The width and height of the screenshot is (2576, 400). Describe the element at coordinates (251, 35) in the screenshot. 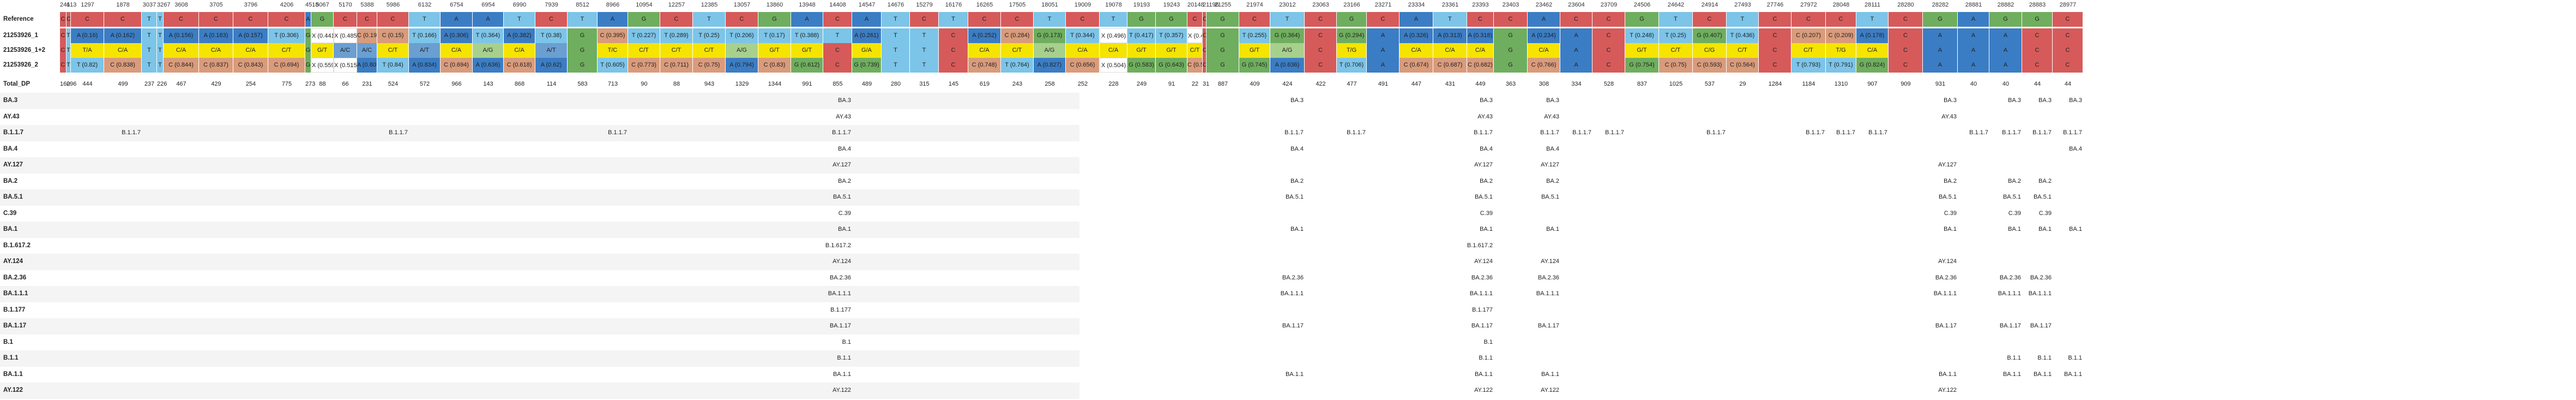

I see `sample-cell: A (0.157)` at that location.